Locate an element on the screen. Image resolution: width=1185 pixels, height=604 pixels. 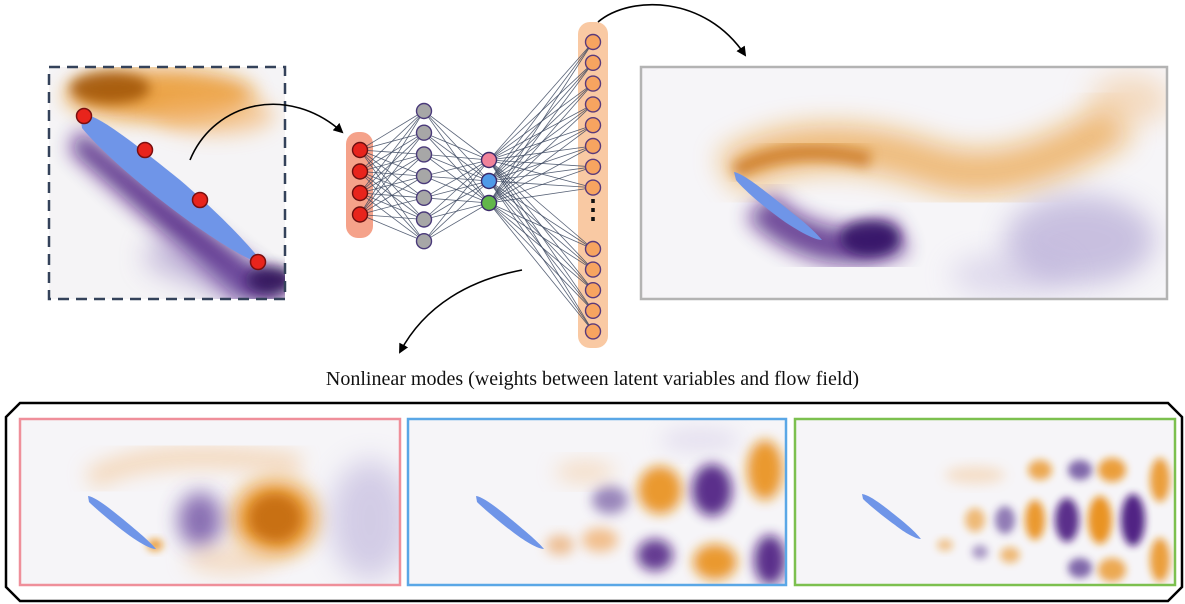
mode-3-panel is located at coordinates (985, 502).